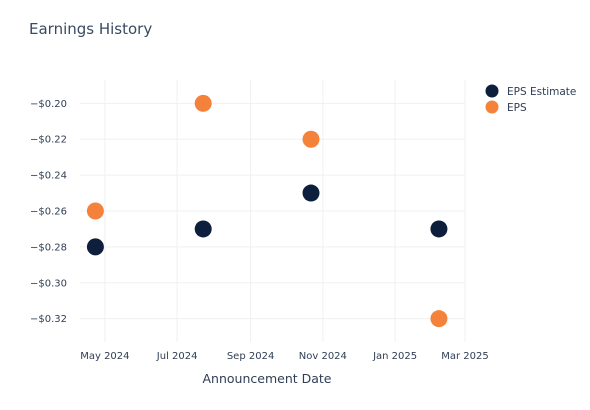  Describe the element at coordinates (541, 92) in the screenshot. I see `legend-label: EPS Estimate` at that location.